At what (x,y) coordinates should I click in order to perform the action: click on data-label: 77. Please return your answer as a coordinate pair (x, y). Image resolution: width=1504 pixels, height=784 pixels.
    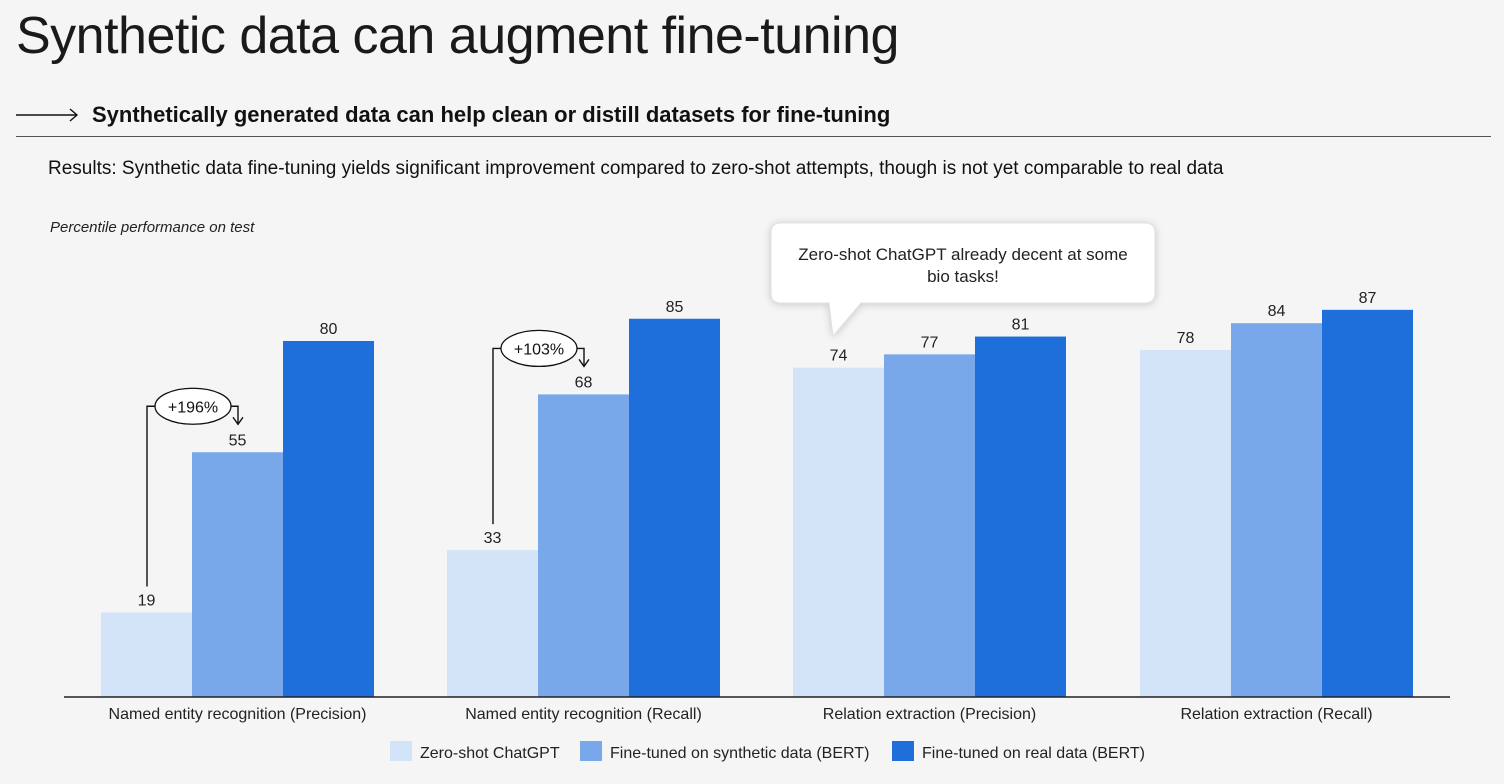
    Looking at the image, I should click on (930, 342).